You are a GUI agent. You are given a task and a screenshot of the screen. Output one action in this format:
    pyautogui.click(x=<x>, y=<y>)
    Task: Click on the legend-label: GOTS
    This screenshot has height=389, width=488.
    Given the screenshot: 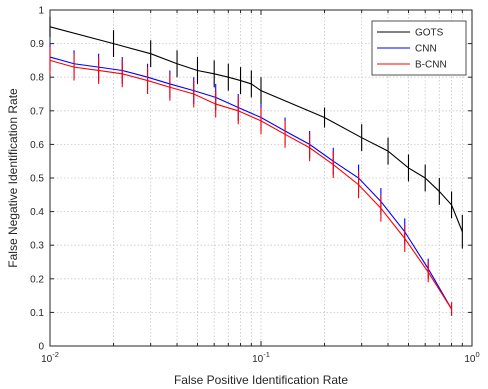 What is the action you would take?
    pyautogui.click(x=429, y=33)
    